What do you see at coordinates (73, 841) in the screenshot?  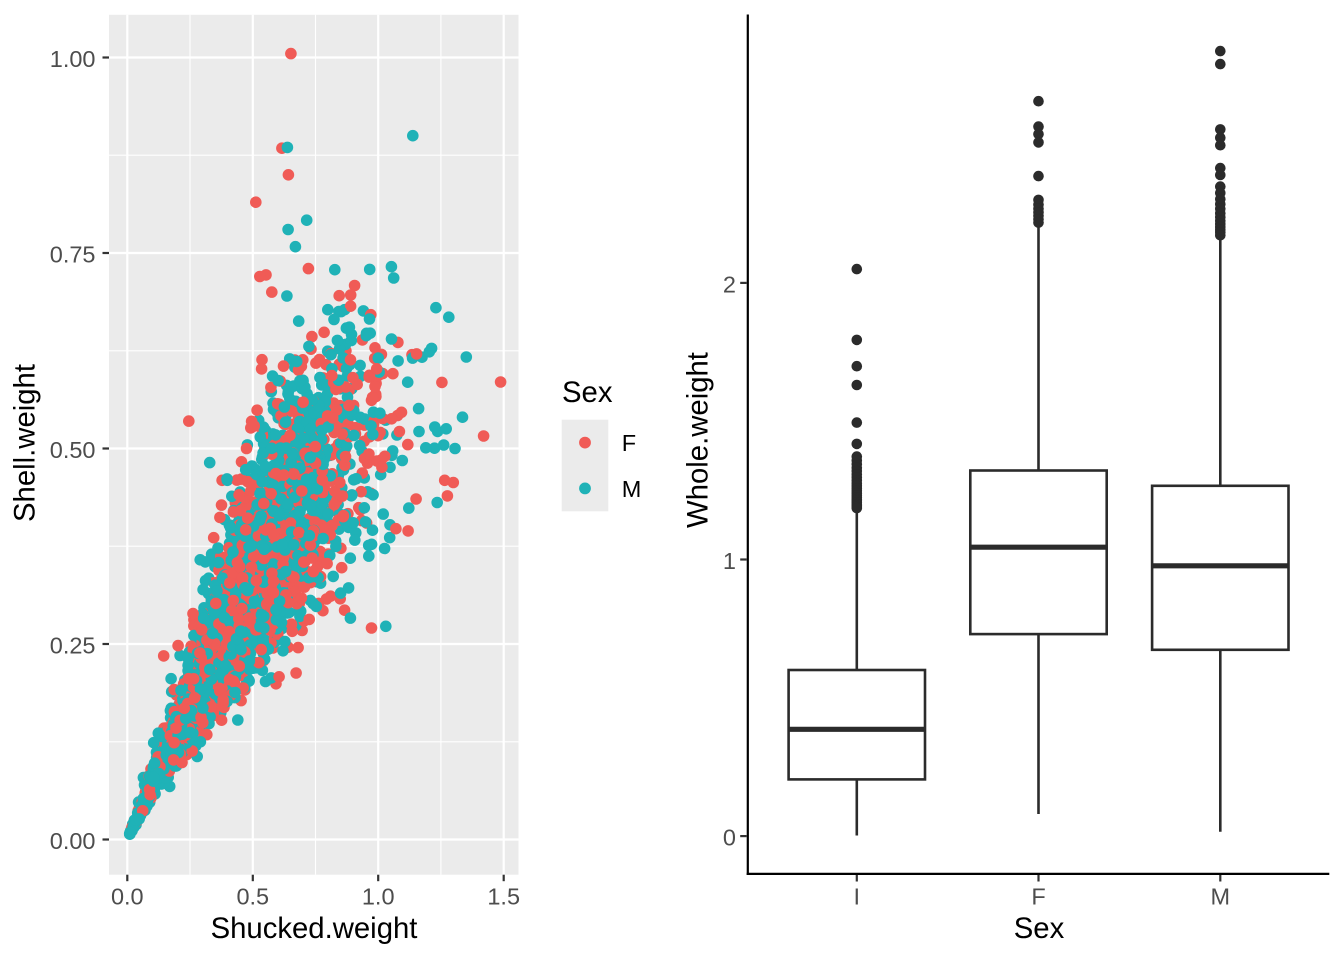 I see `svg-text: 0.00` at bounding box center [73, 841].